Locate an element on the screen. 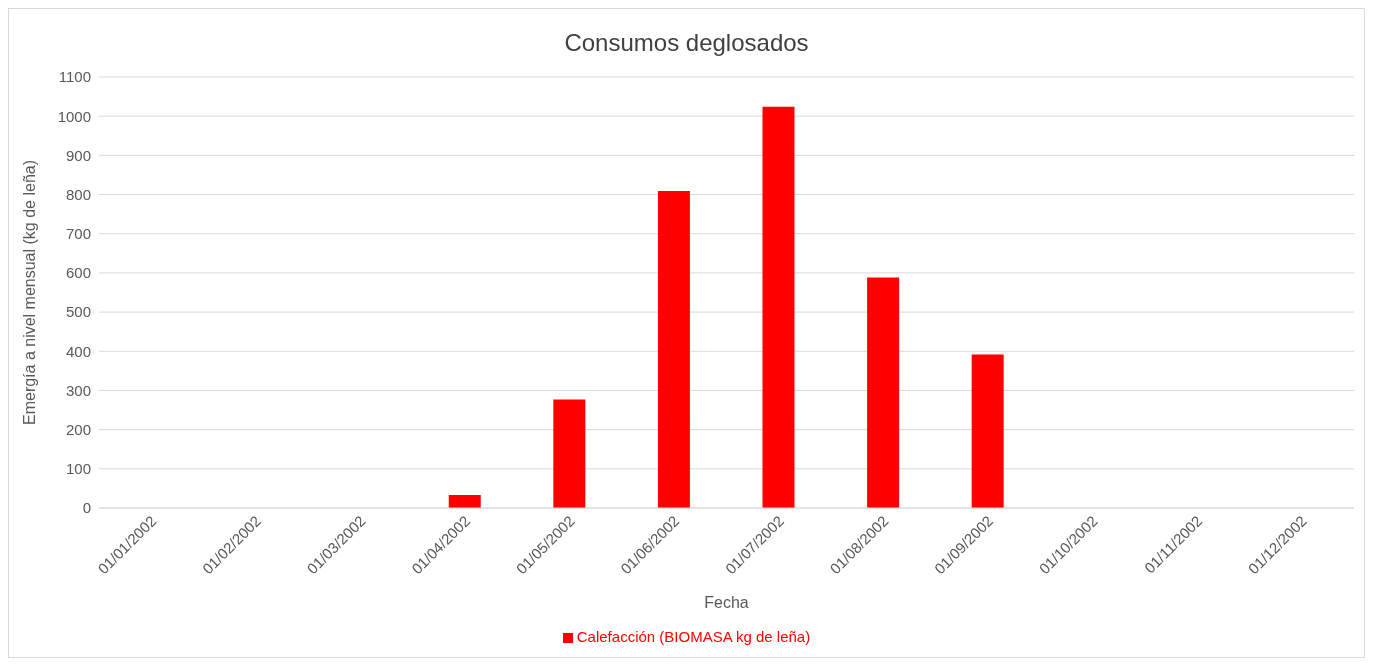 The image size is (1373, 666). y-tick-label: 900 is located at coordinates (78, 155).